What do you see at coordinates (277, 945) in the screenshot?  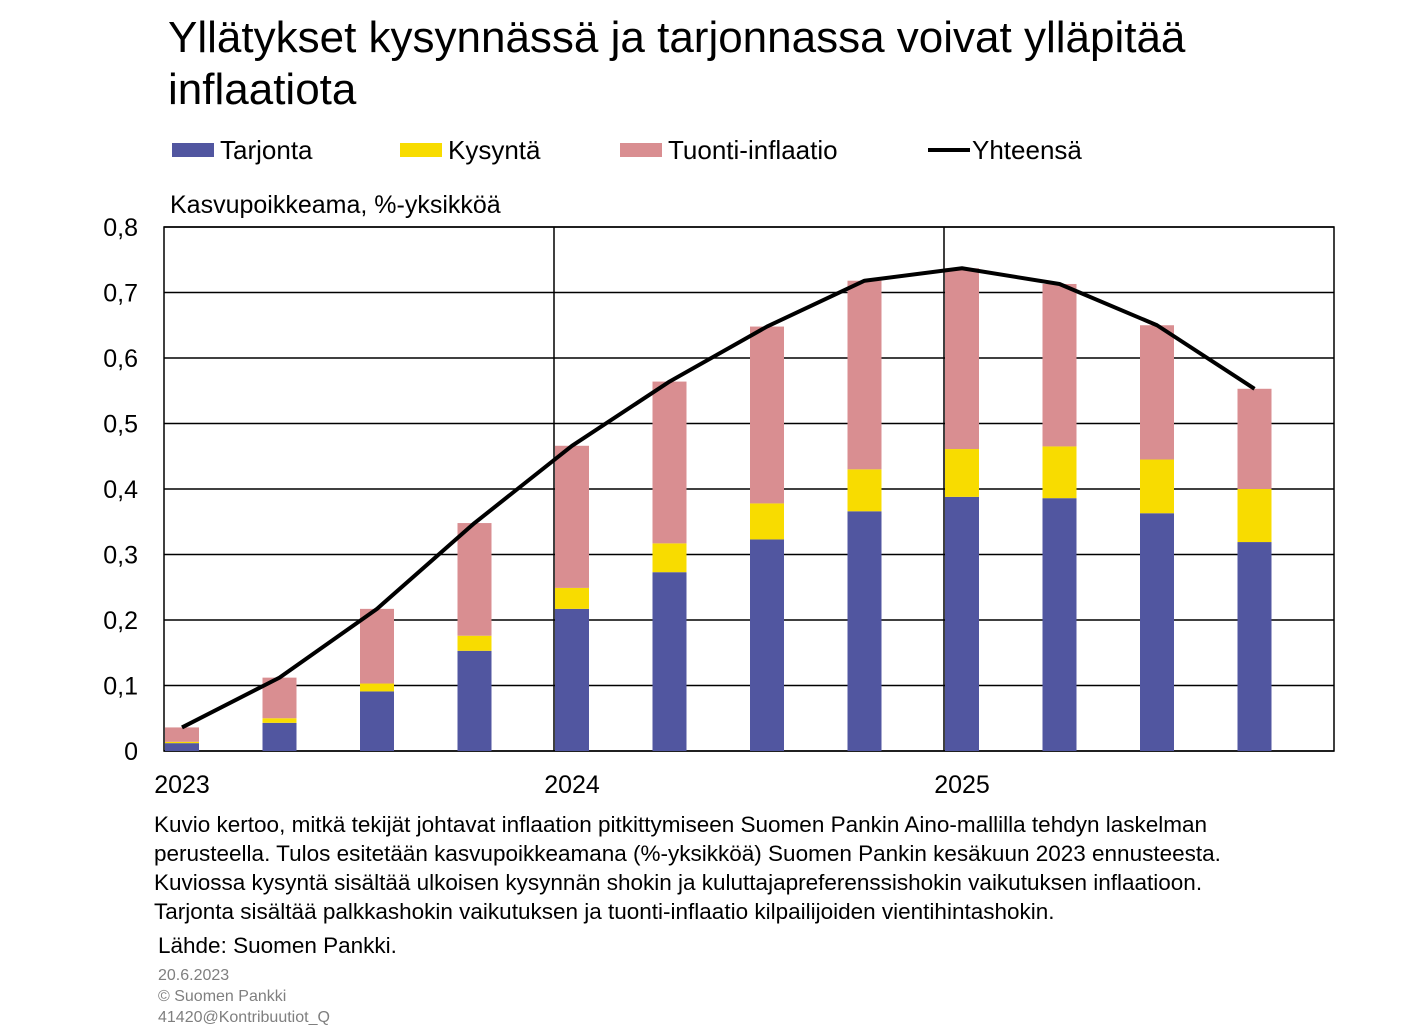 I see `source-text: Lähde: Suomen Pankki.` at bounding box center [277, 945].